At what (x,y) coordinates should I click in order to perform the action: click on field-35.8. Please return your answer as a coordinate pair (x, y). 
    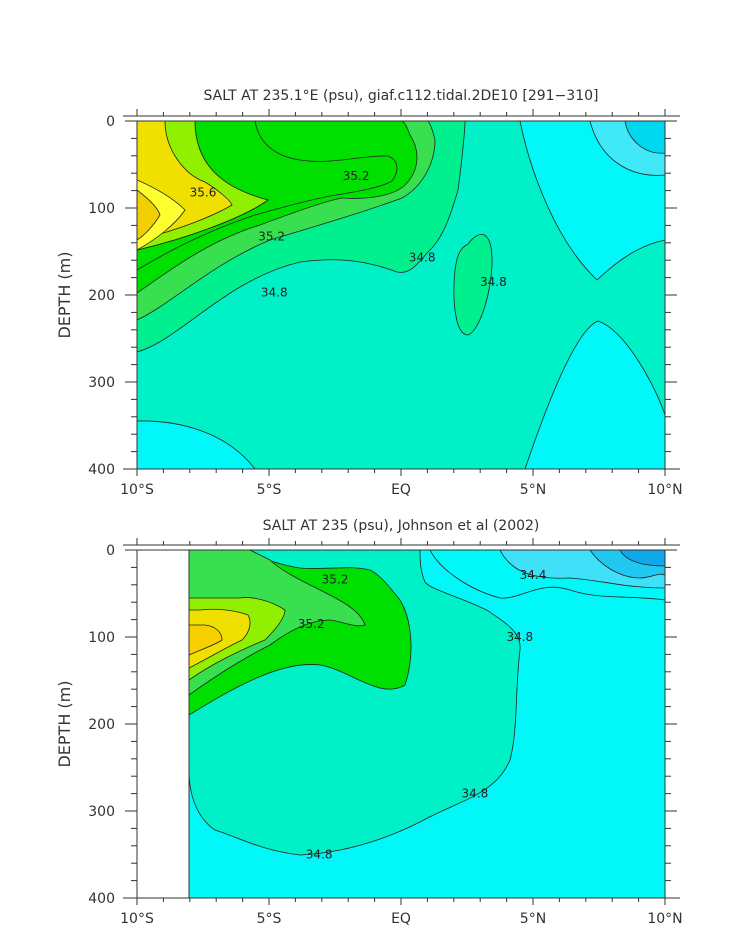
    Looking at the image, I should click on (206, 640).